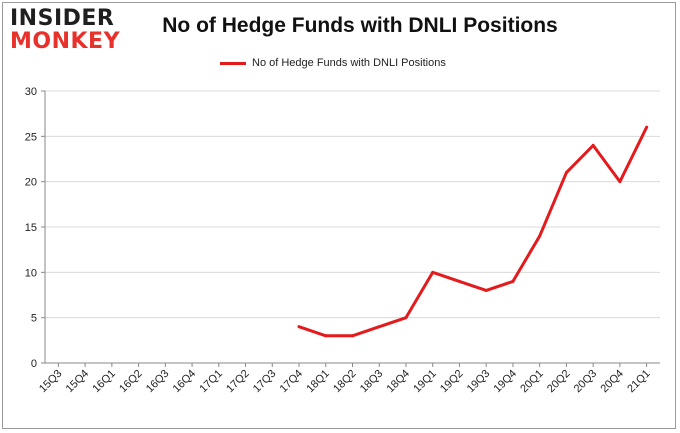  Describe the element at coordinates (211, 382) in the screenshot. I see `x-tick-label: 17Q1` at that location.